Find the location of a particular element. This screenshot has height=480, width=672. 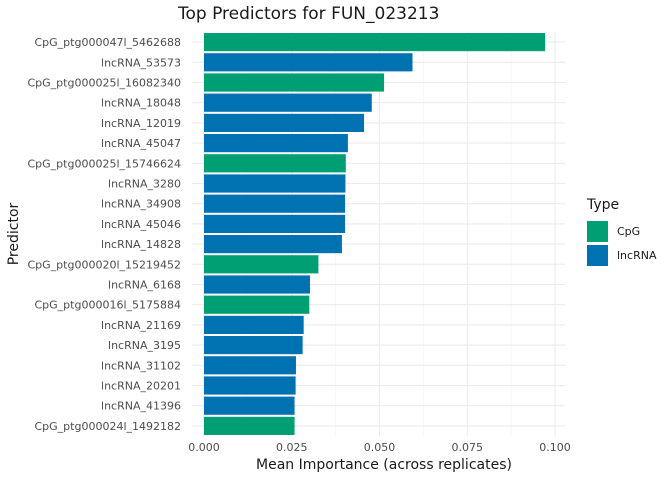

y-tick-label: lncRNA_6168 is located at coordinates (144, 285).